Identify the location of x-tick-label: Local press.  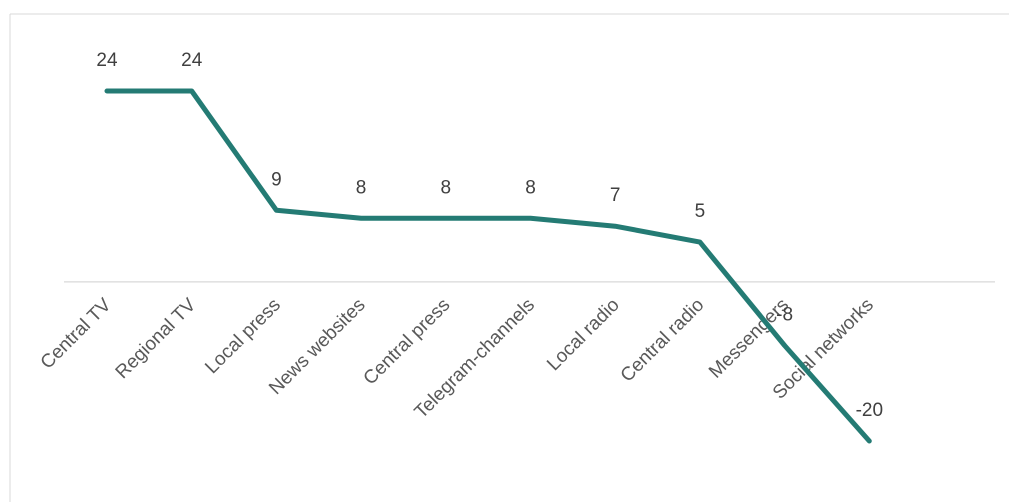
(243, 337).